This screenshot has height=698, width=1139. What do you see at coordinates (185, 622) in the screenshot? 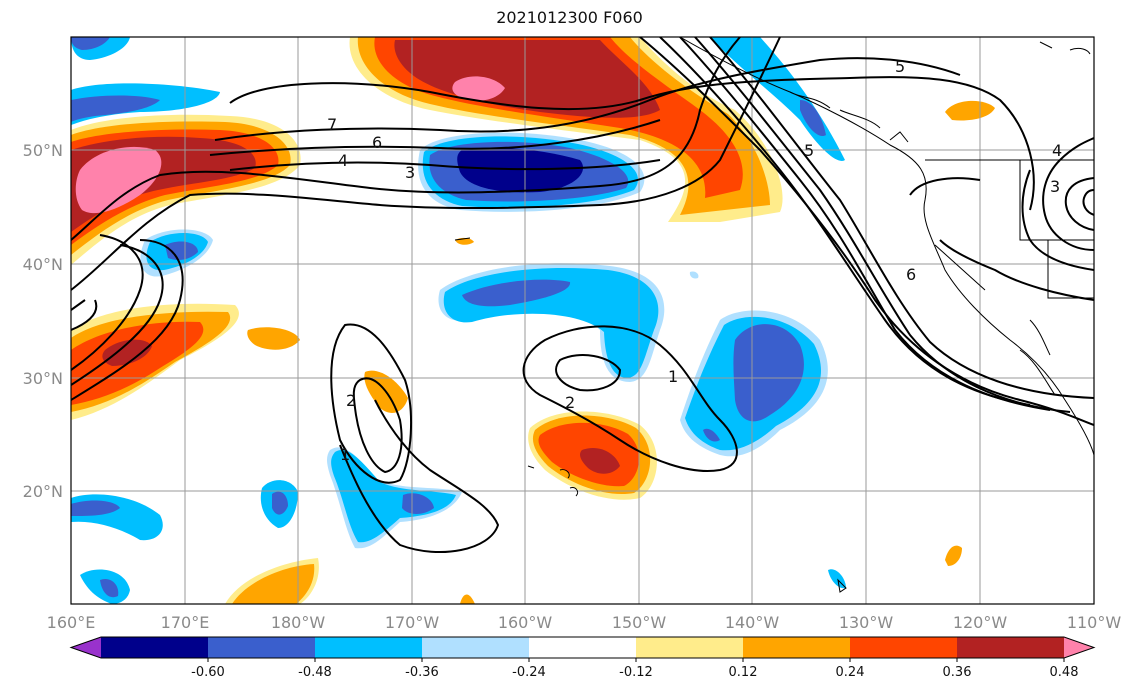
I see `lon-label: 170°E` at bounding box center [185, 622].